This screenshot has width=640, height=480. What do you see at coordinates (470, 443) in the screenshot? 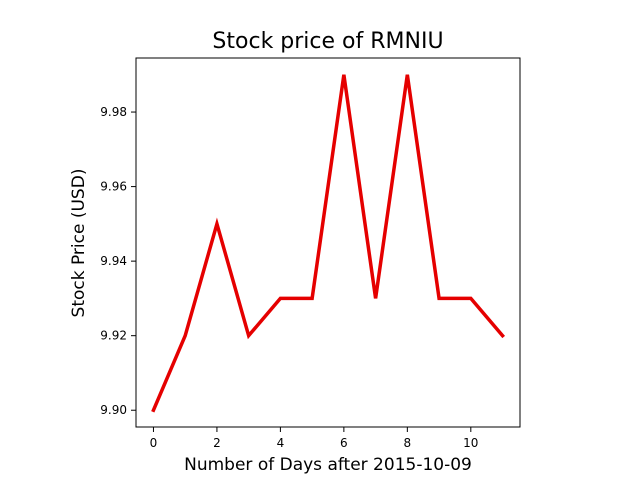
I see `x-tick-label: 10` at bounding box center [470, 443].